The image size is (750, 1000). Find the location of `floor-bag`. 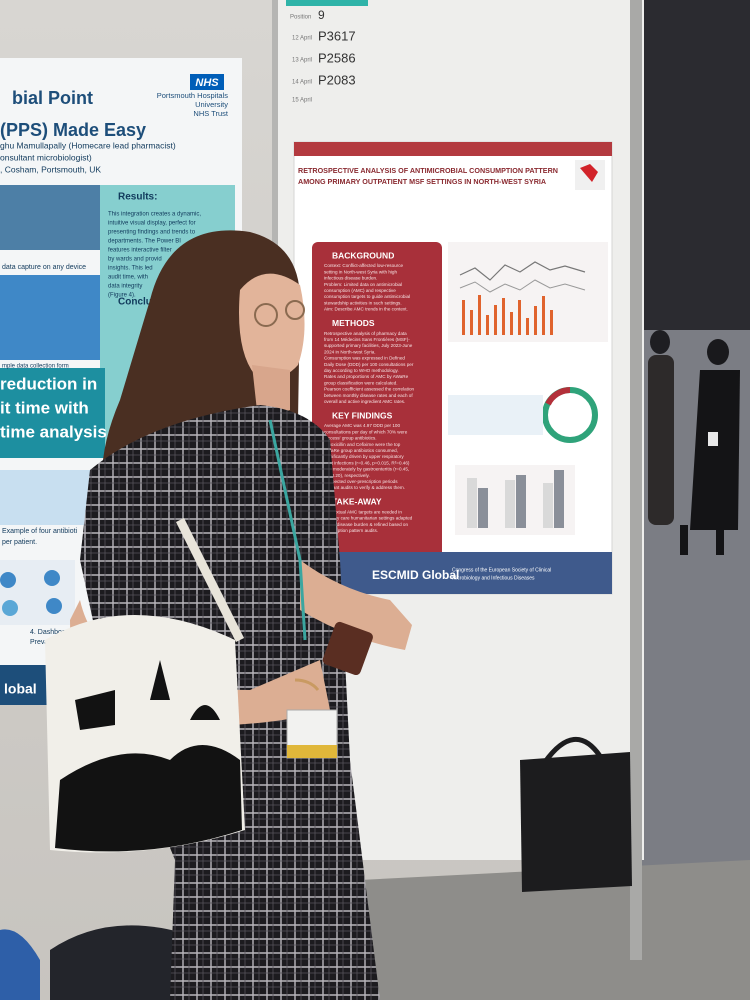

floor-bag is located at coordinates (576, 822).